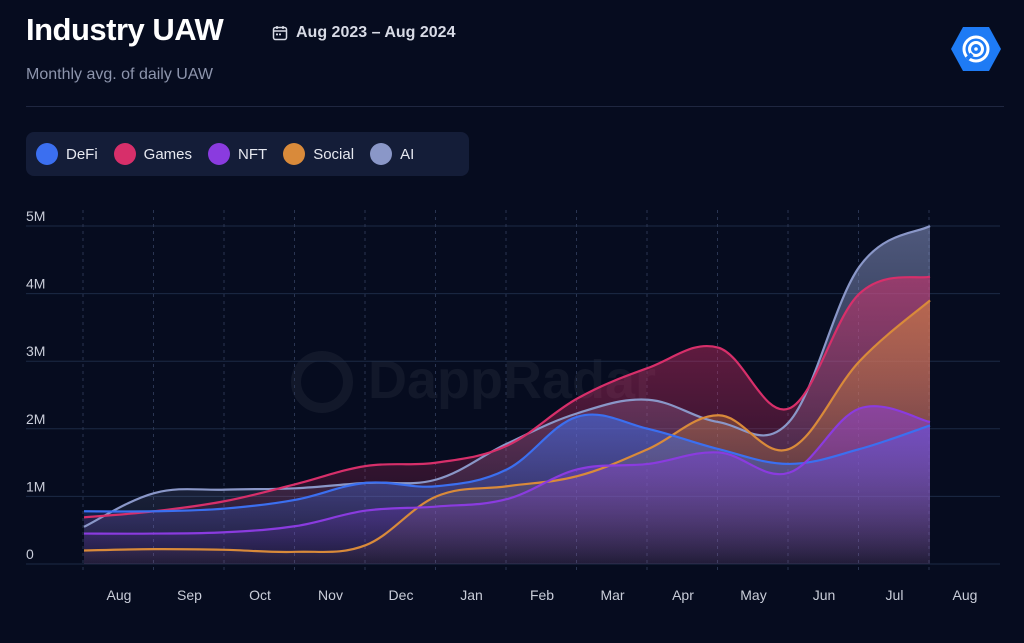 Image resolution: width=1024 pixels, height=643 pixels. Describe the element at coordinates (30, 554) in the screenshot. I see `y-tick-label: 0` at that location.